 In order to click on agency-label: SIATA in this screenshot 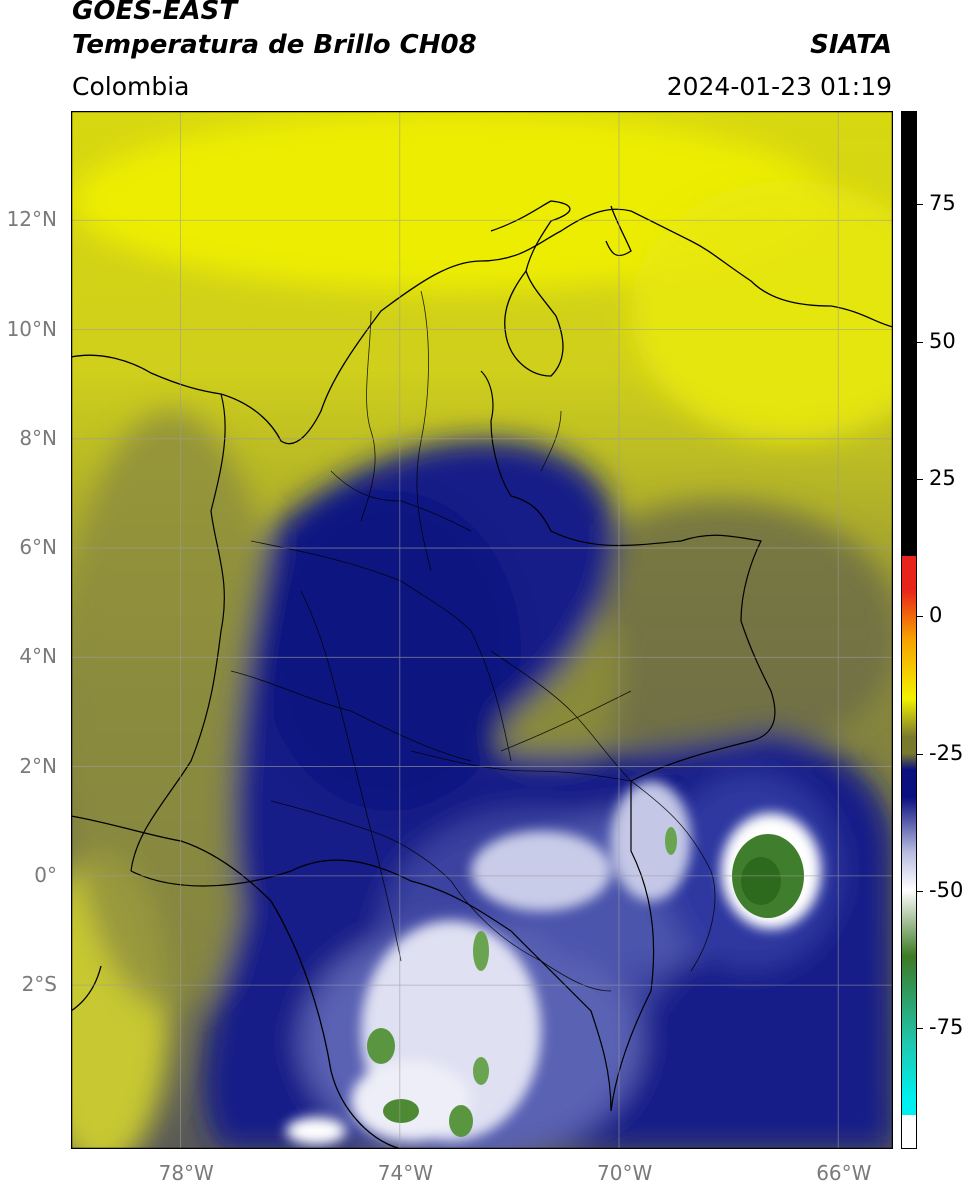, I will do `click(851, 45)`.